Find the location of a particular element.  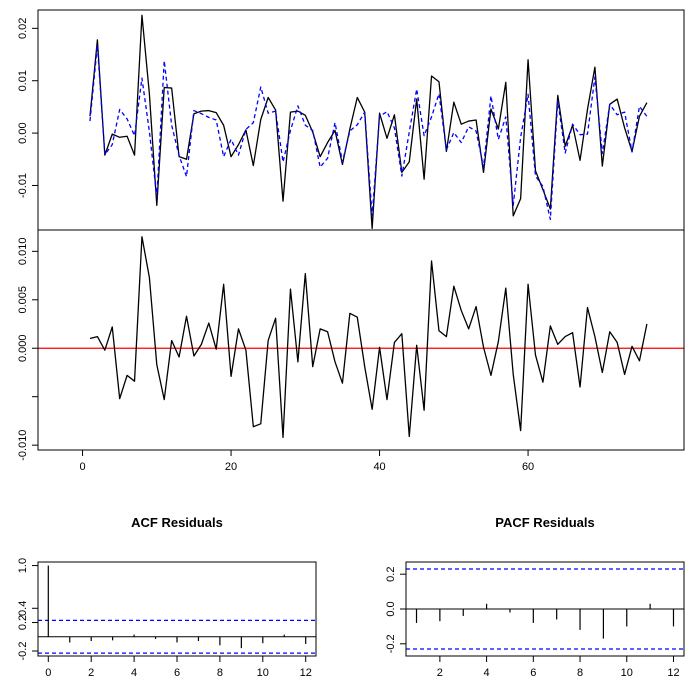

y-tick-label: 0.010 is located at coordinates (23, 252).